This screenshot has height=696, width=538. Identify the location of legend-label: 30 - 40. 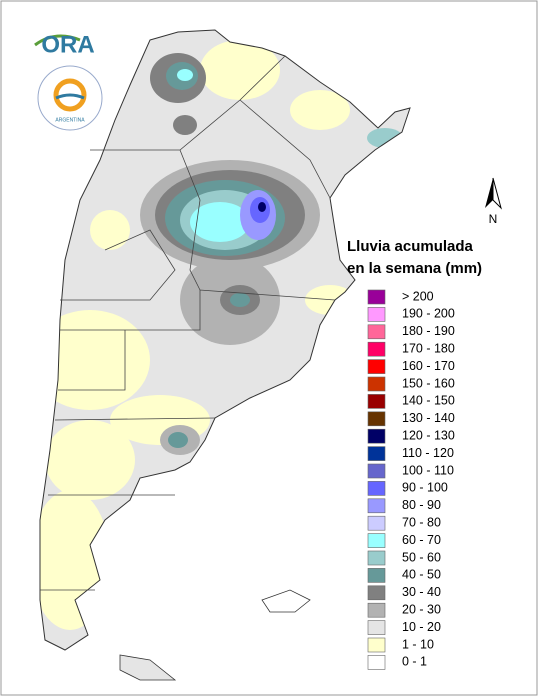
(421, 592).